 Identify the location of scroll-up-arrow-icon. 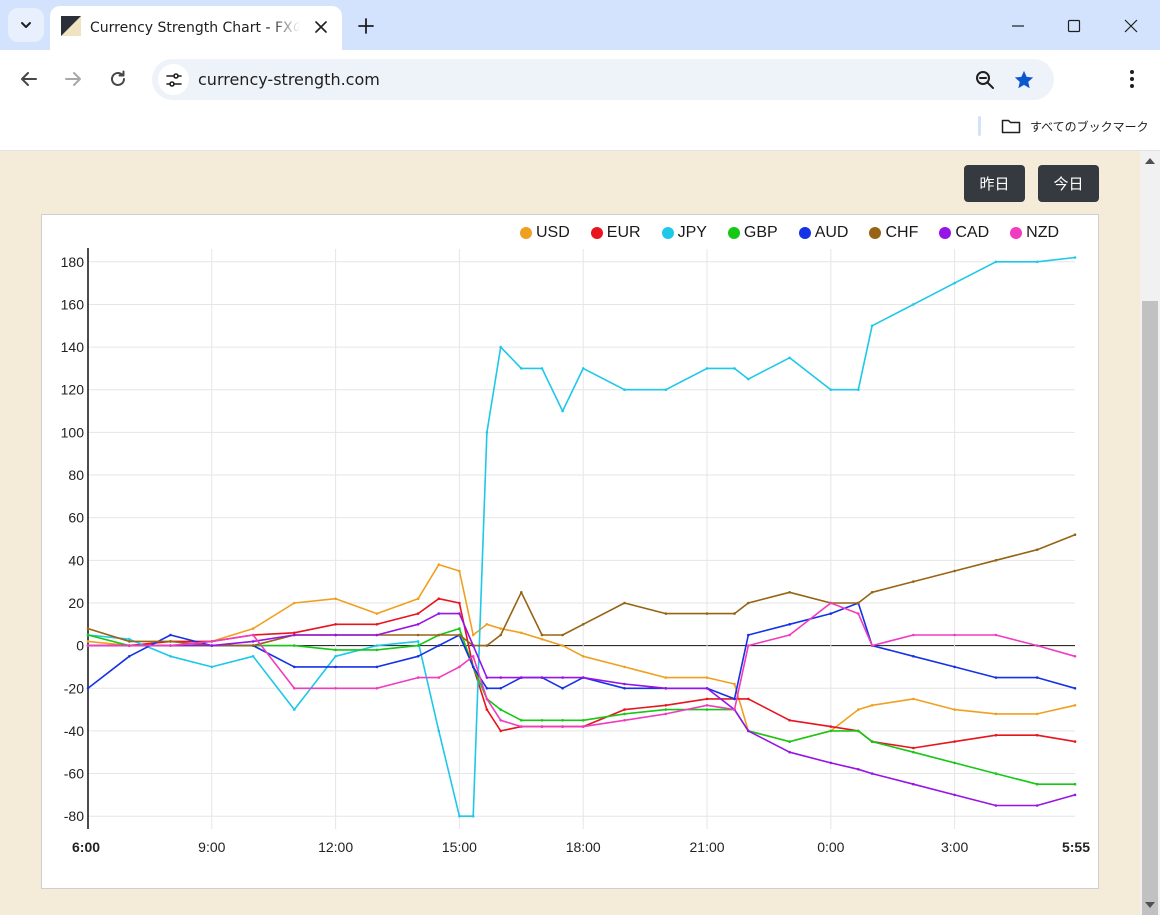
(1150, 161).